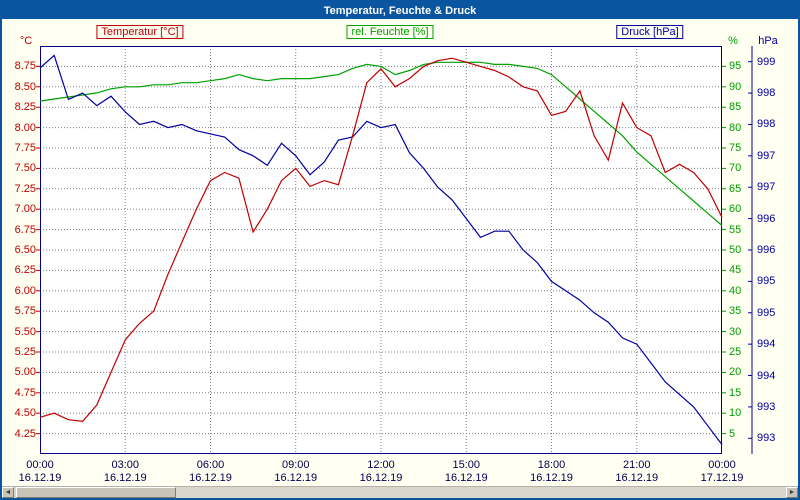 The height and width of the screenshot is (500, 800). What do you see at coordinates (400, 492) in the screenshot?
I see `horizontal-scrollbar: ◄ ►` at bounding box center [400, 492].